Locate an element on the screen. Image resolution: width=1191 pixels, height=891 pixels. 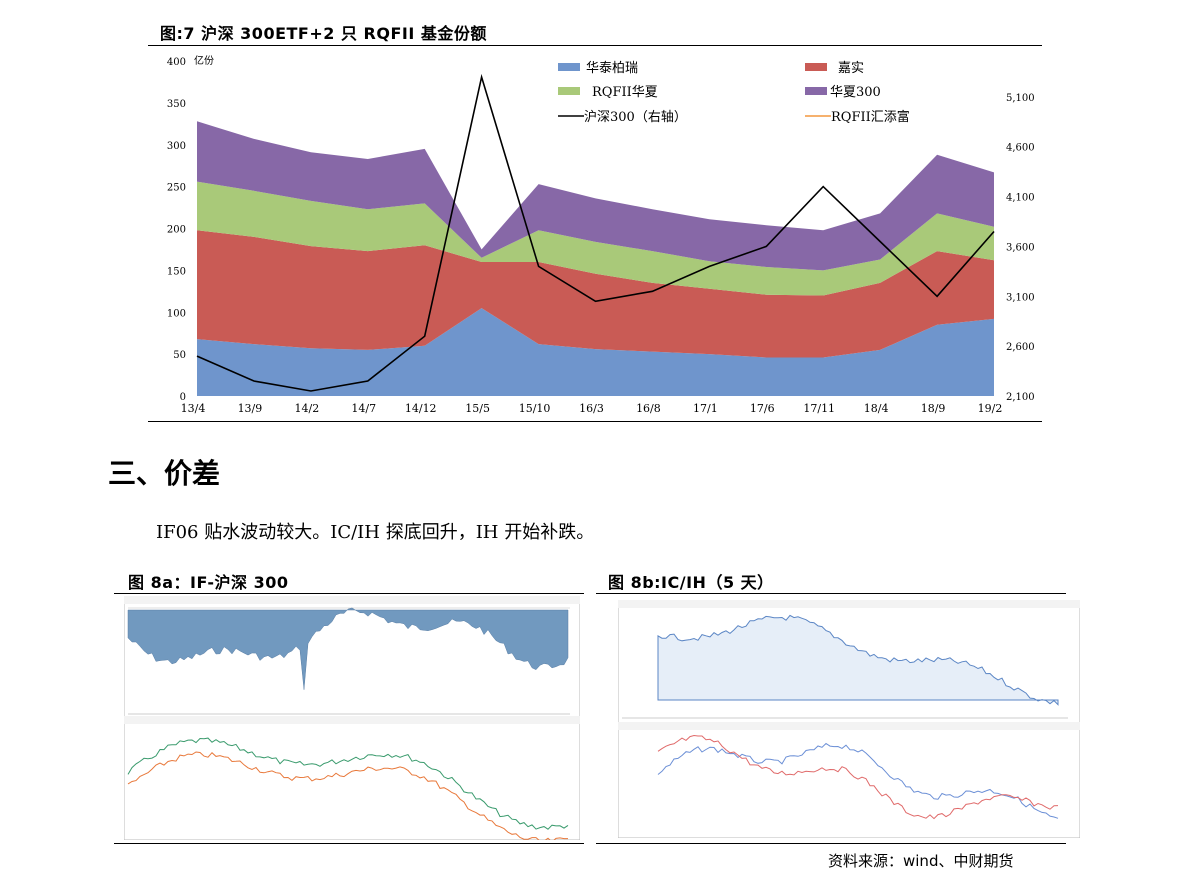
x-tick-label: 13/9 is located at coordinates (250, 408).